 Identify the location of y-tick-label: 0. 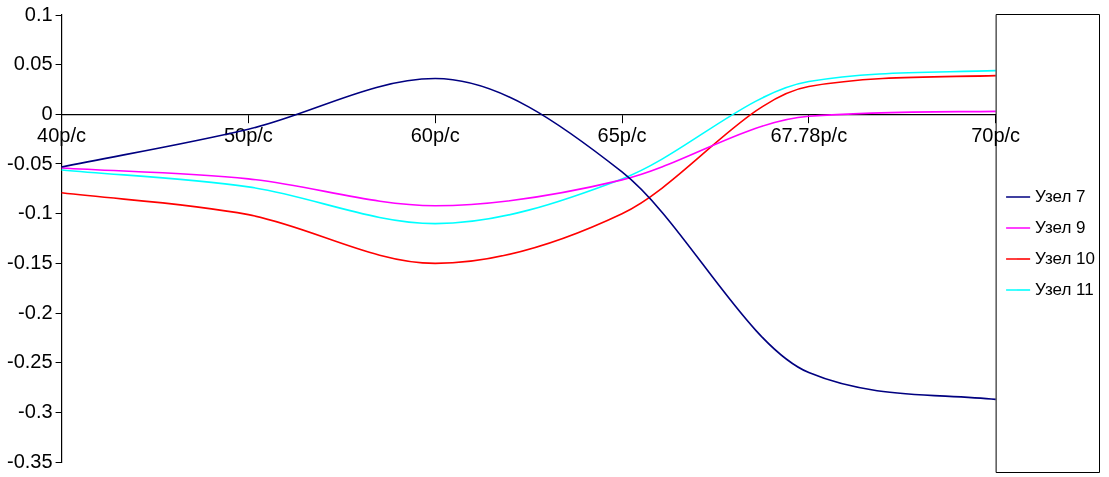
(47, 112).